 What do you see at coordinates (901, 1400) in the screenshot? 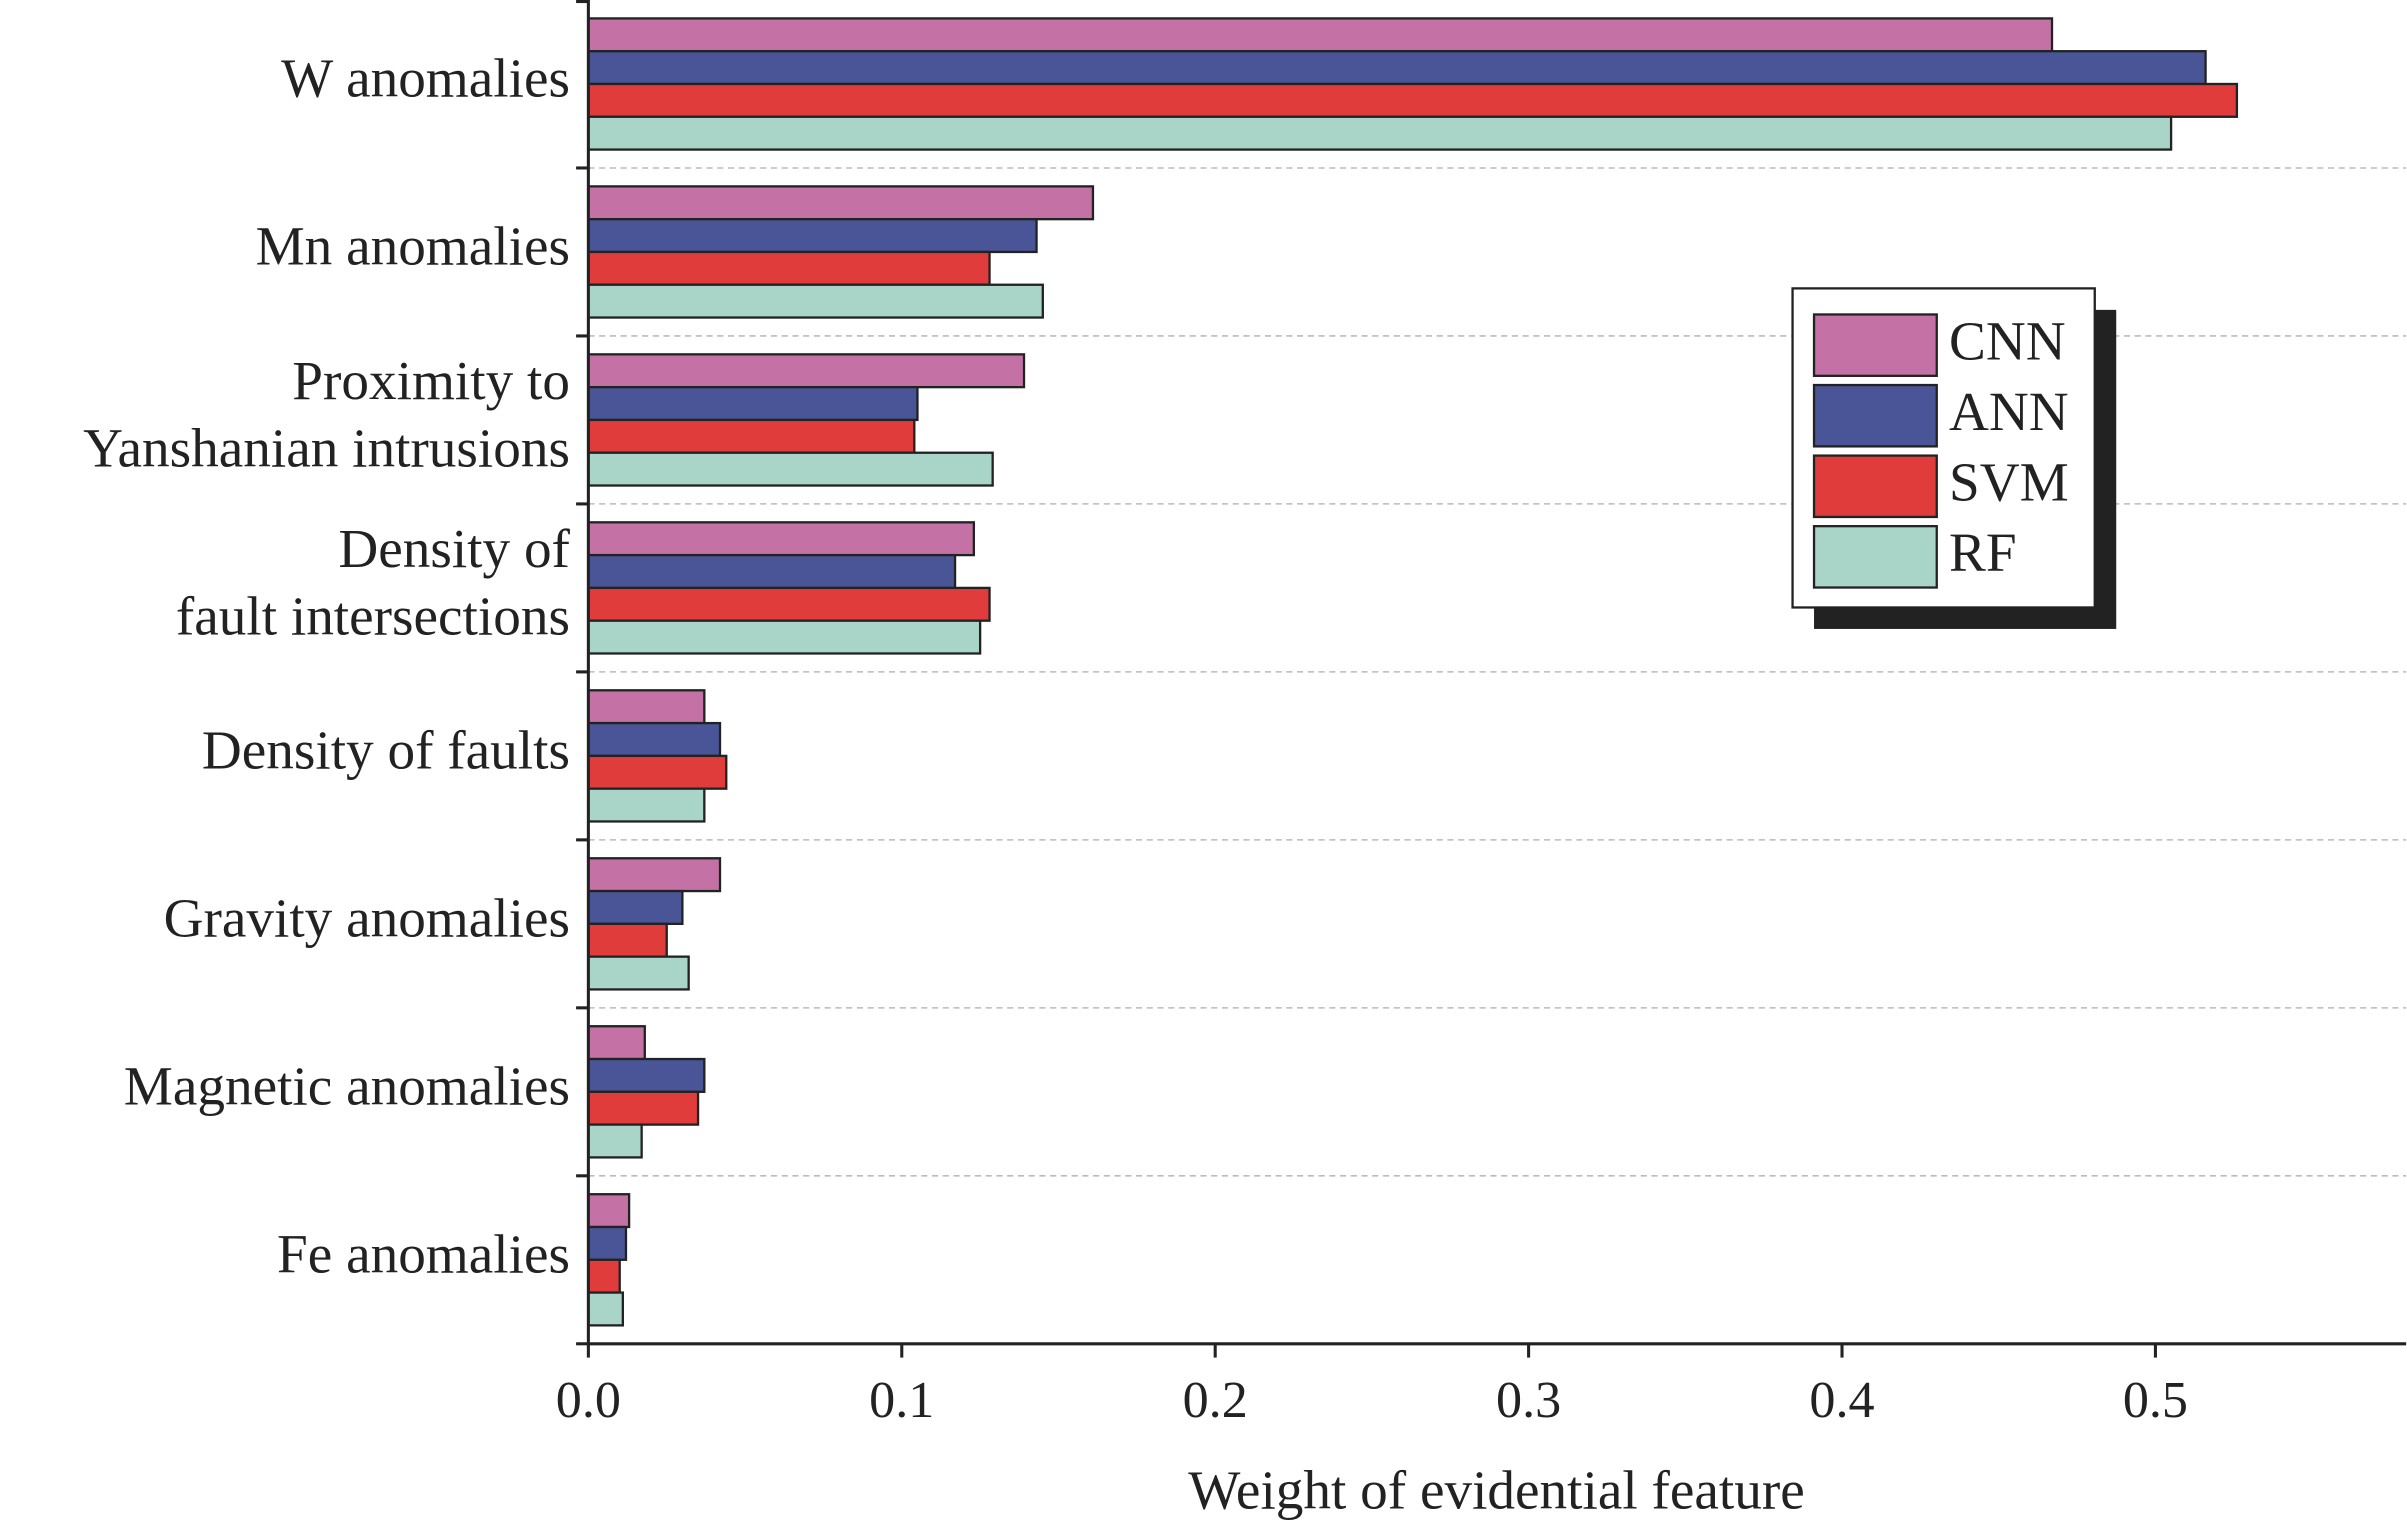
I see `x-tick-label: 0.1` at bounding box center [901, 1400].